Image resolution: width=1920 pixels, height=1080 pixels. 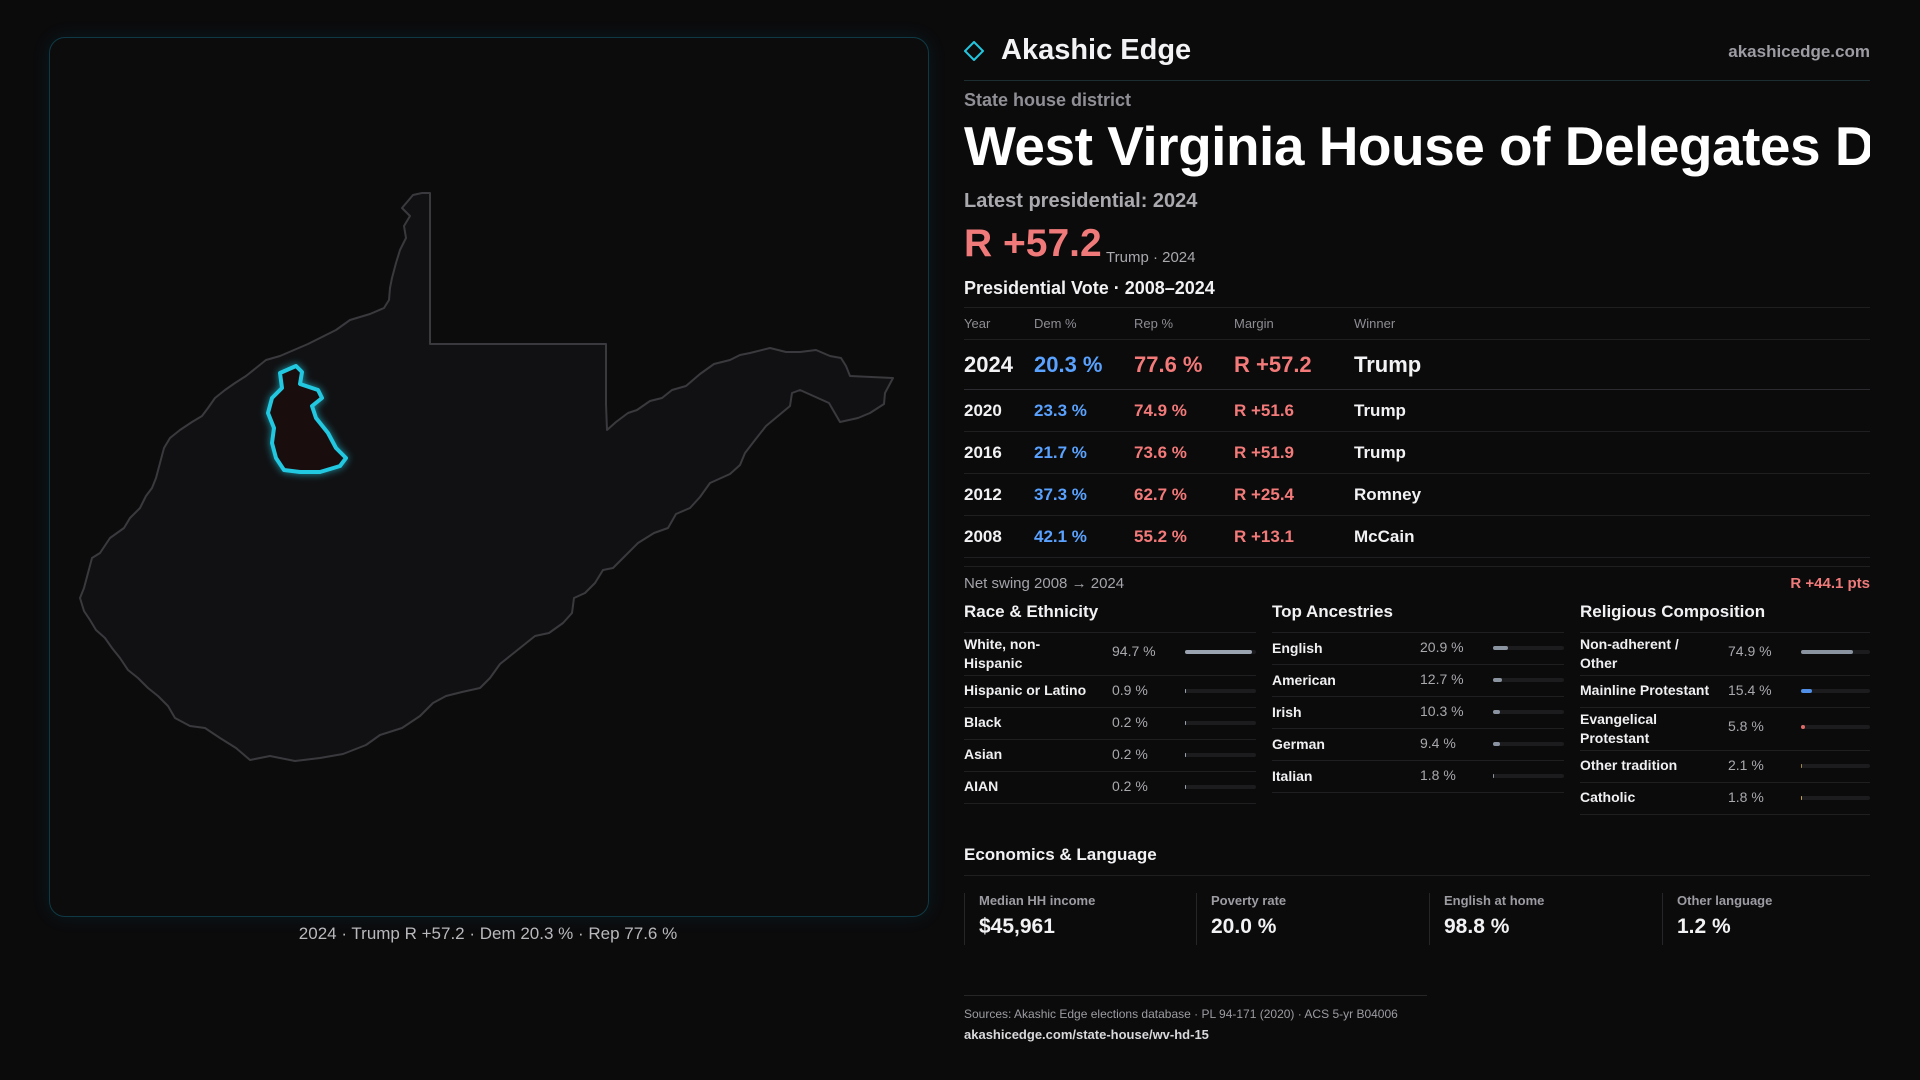 What do you see at coordinates (1084, 364) in the screenshot?
I see `cell-dem: 20.3 %` at bounding box center [1084, 364].